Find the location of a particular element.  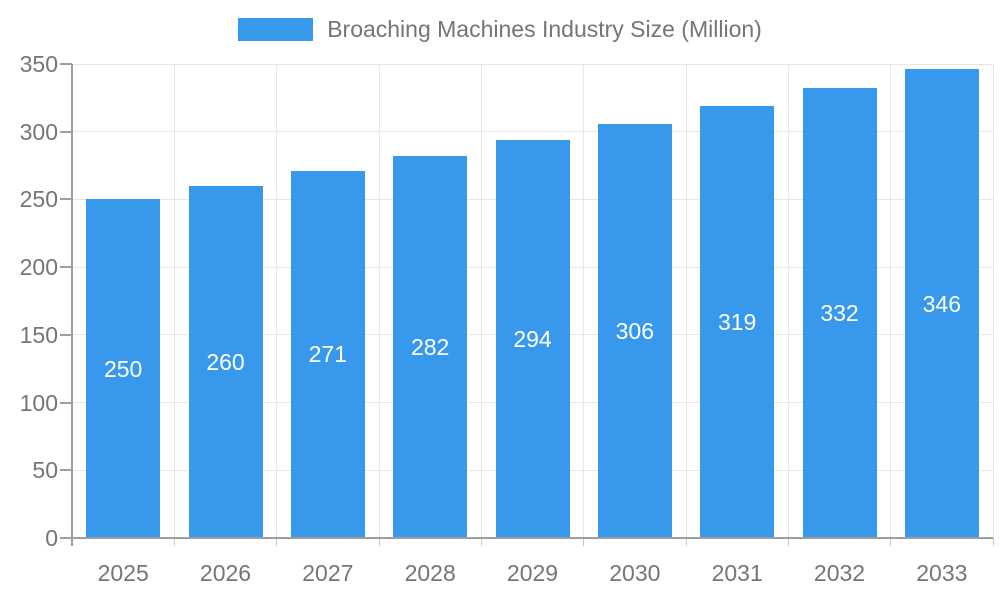

y-axis-tick-label: 300 is located at coordinates (38, 131).